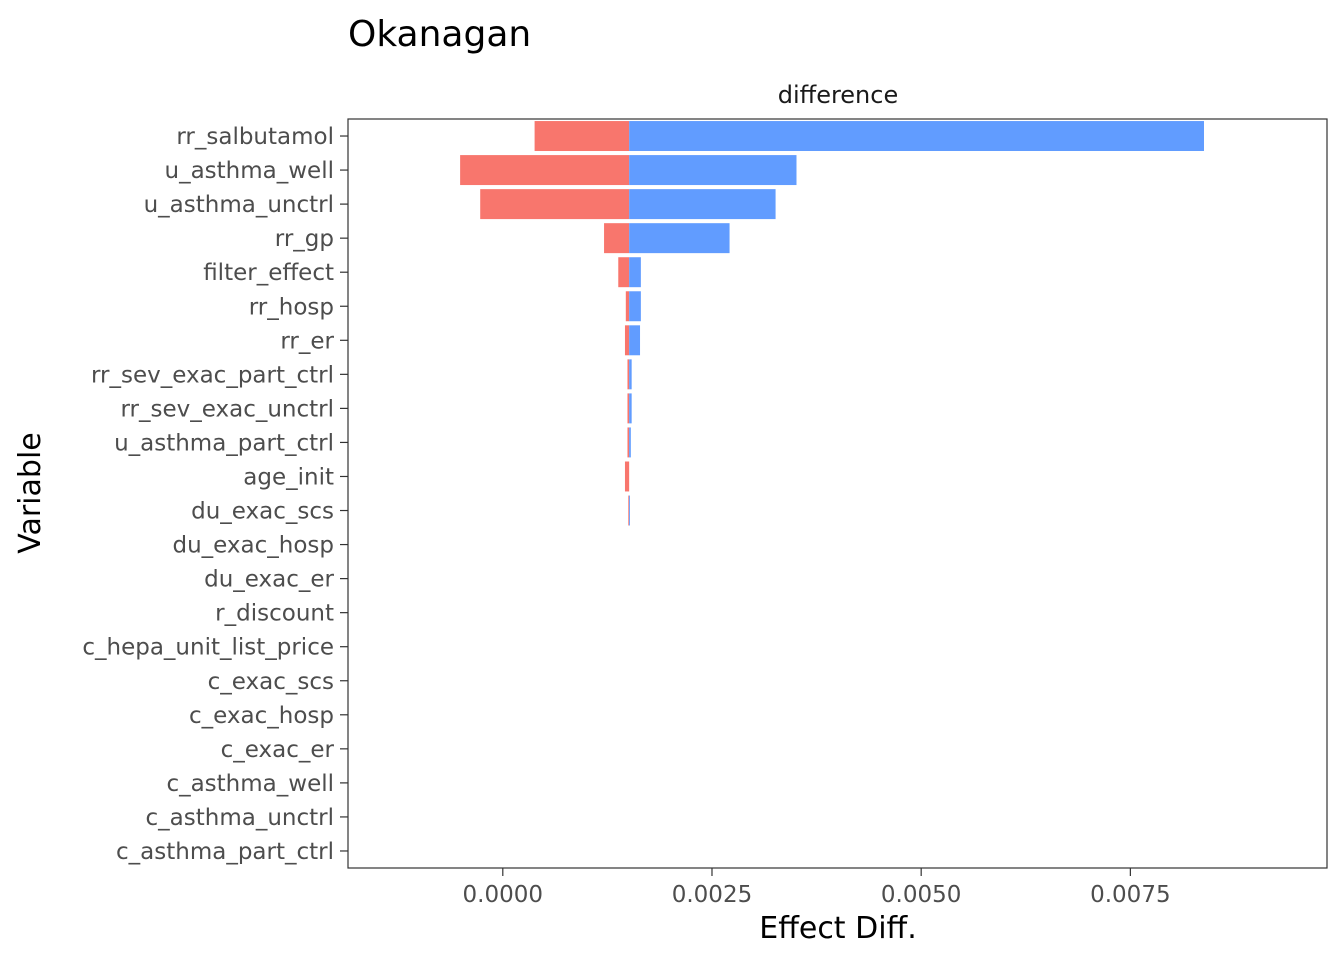 This screenshot has height=960, width=1344. Describe the element at coordinates (635, 272) in the screenshot. I see `bar-high-filter_effect` at that location.